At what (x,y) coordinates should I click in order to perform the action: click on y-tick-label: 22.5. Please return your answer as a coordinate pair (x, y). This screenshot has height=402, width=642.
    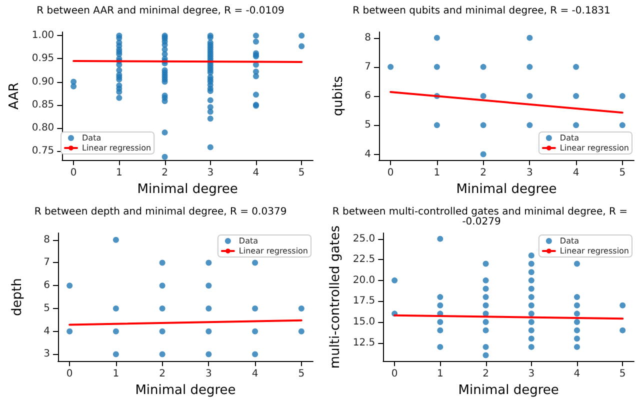
    Looking at the image, I should click on (364, 260).